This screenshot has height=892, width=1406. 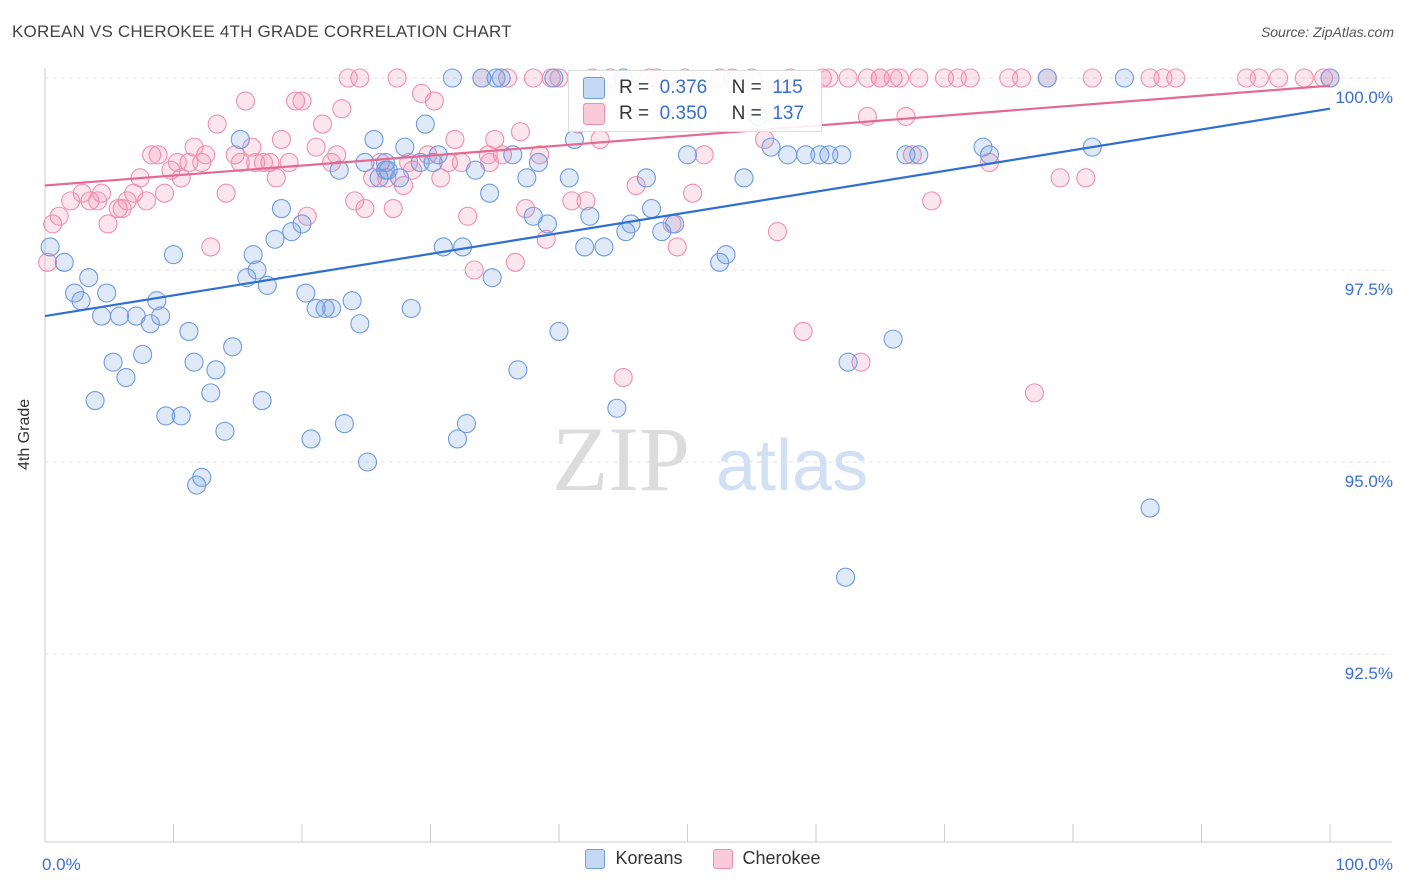 I want to click on watermark: ZIP atlas, so click(x=710, y=459).